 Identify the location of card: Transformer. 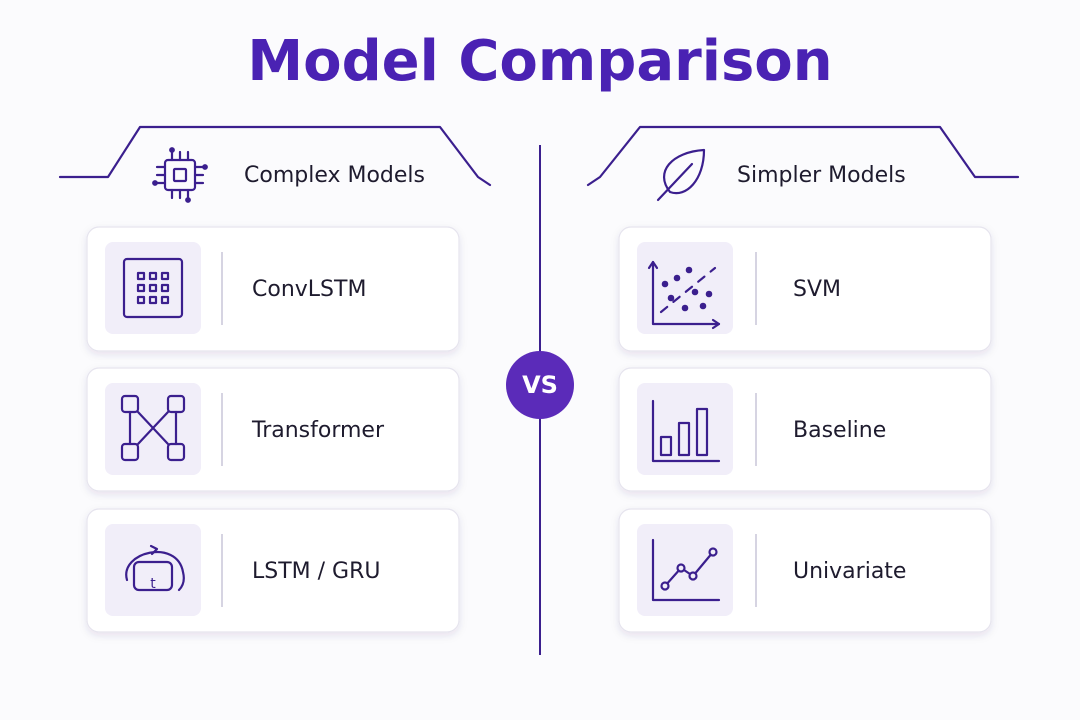
(273, 429).